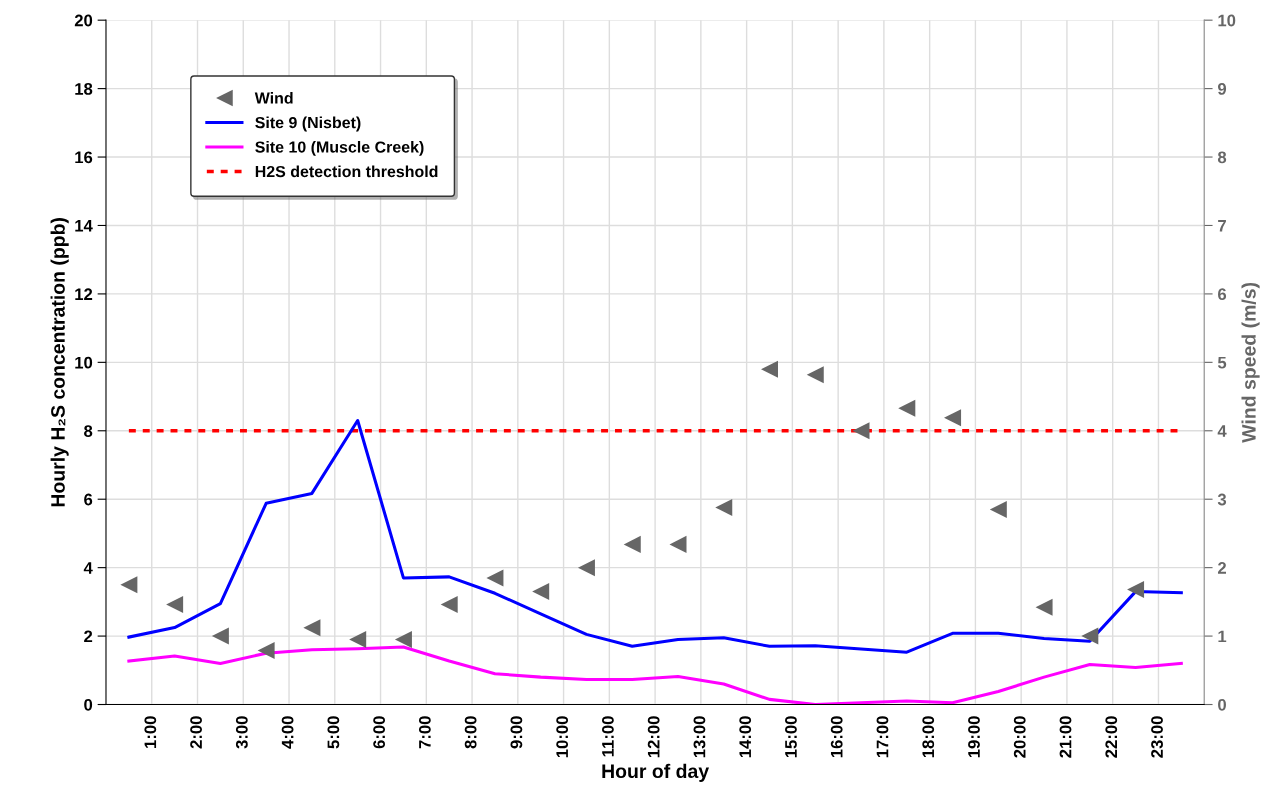 Image resolution: width=1277 pixels, height=807 pixels. I want to click on x-tick-label: 19:00, so click(974, 737).